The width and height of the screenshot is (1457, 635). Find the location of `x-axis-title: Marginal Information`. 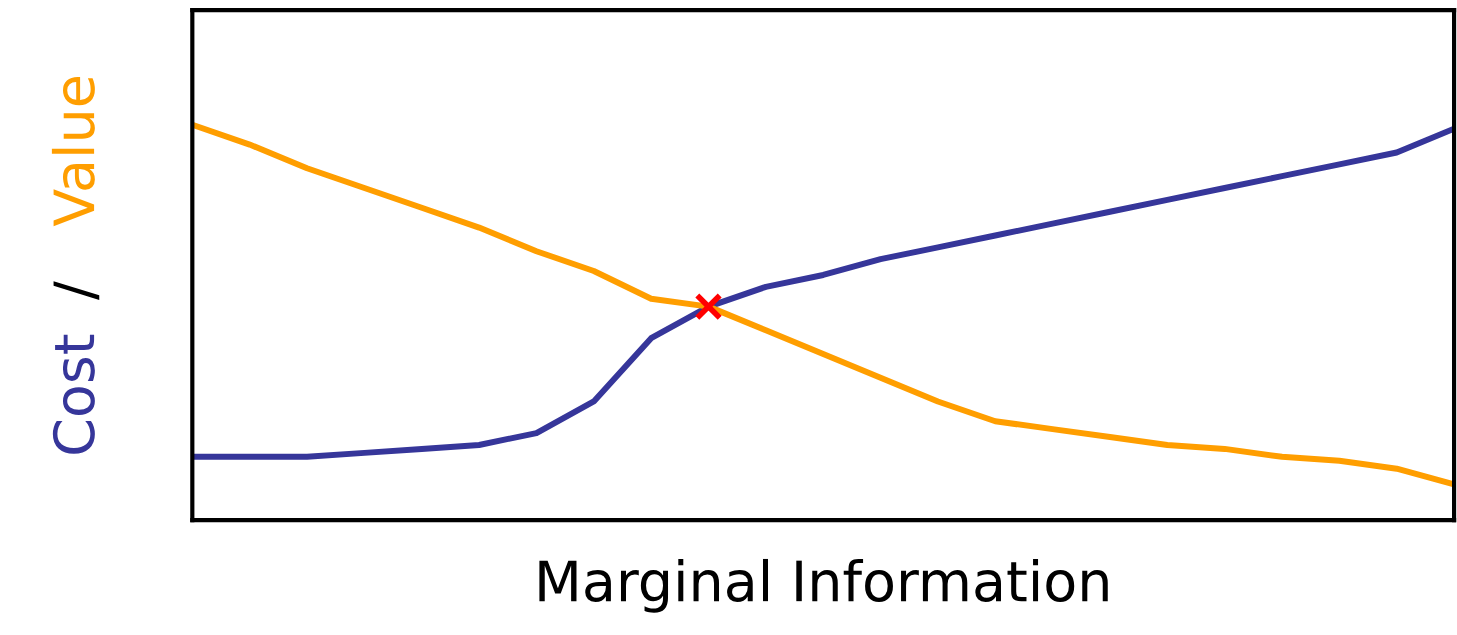

x-axis-title: Marginal Information is located at coordinates (823, 585).